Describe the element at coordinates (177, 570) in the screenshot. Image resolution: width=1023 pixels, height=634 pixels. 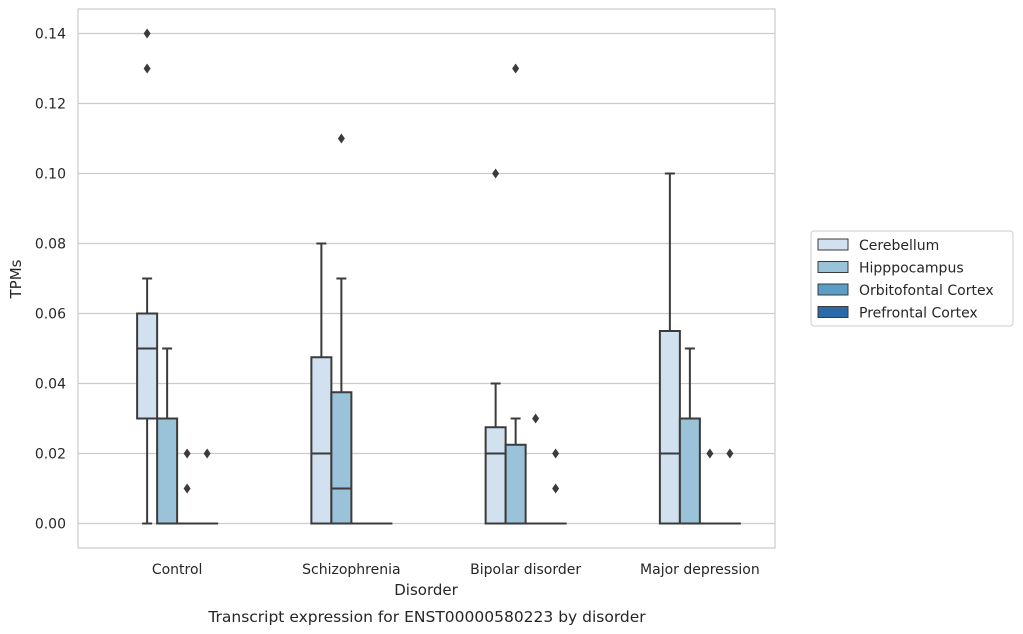
I see `x-tick-label: Control` at that location.